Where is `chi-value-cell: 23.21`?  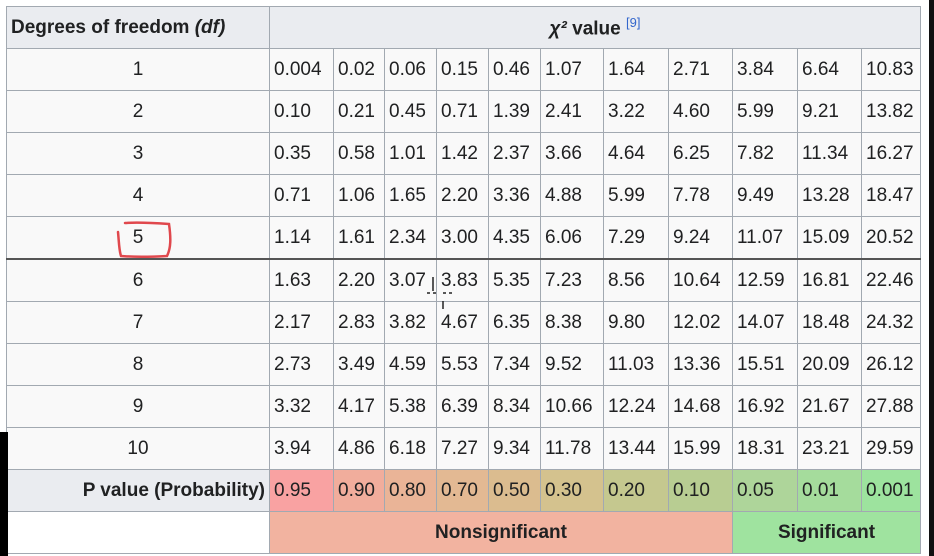 chi-value-cell: 23.21 is located at coordinates (829, 448).